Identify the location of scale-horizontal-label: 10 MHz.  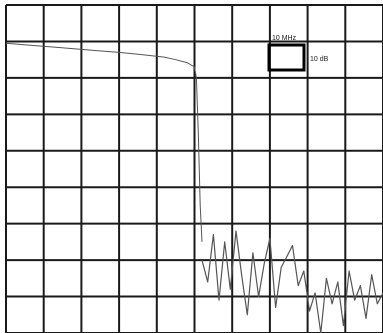
(284, 38).